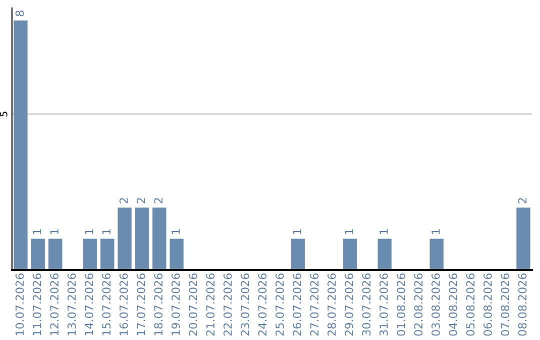 This screenshot has height=340, width=540. Describe the element at coordinates (366, 304) in the screenshot. I see `x-tick-label: 30.07.2026` at that location.